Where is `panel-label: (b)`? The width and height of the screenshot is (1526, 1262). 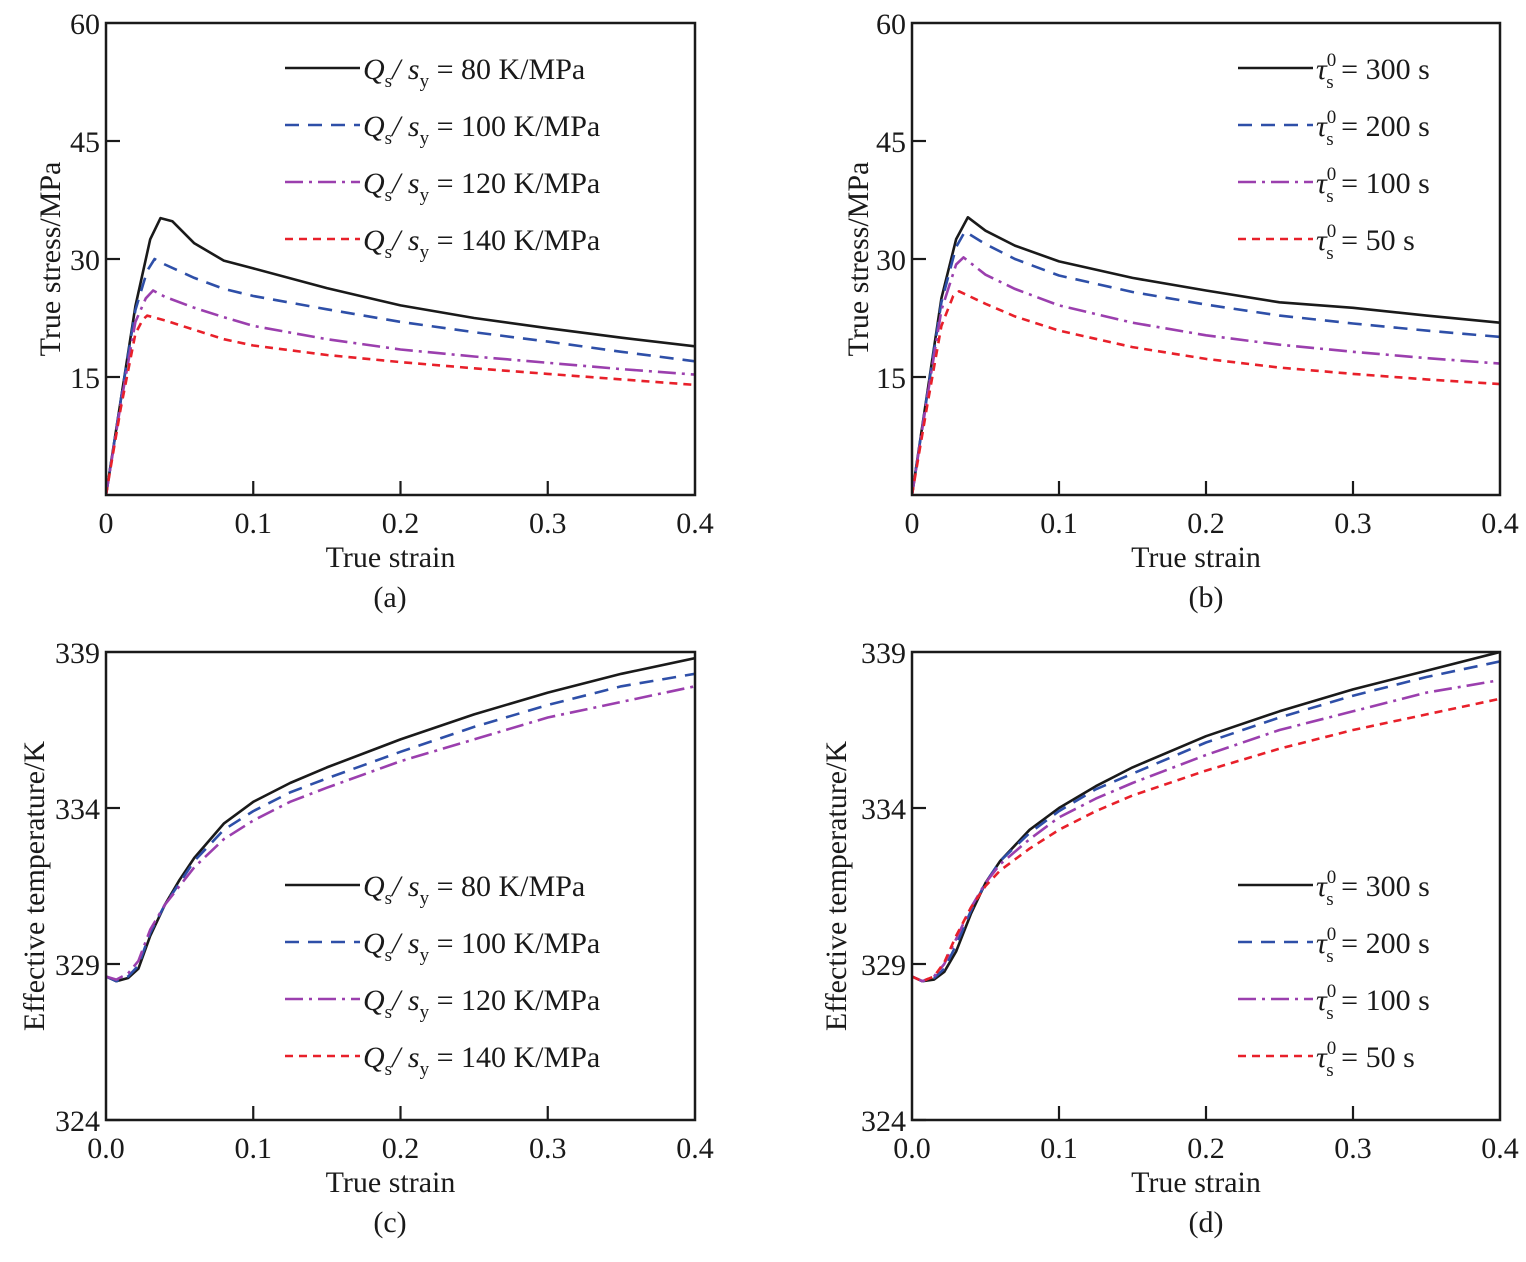 panel-label: (b) is located at coordinates (1206, 597).